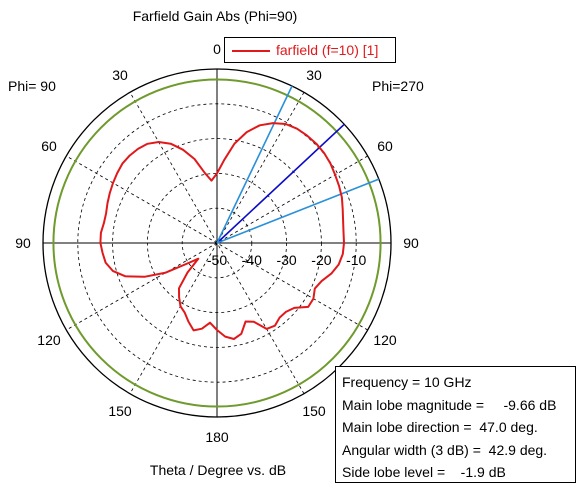 The image size is (588, 492). I want to click on frequency-text: Frequency = 10 GHz, so click(407, 382).